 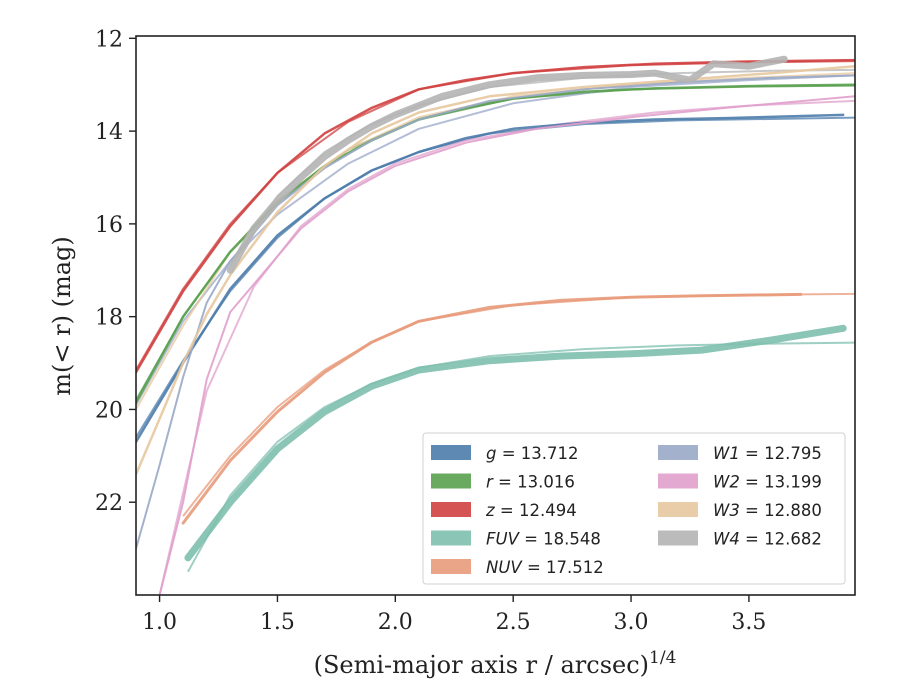 I want to click on legend-swatch-w2, so click(x=678, y=481).